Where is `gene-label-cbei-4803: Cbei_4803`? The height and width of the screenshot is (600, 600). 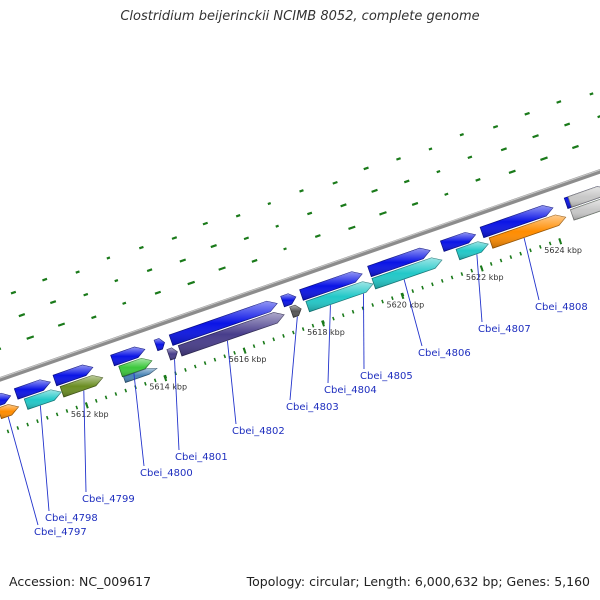
gene-label-cbei-4803: Cbei_4803 is located at coordinates (312, 407).